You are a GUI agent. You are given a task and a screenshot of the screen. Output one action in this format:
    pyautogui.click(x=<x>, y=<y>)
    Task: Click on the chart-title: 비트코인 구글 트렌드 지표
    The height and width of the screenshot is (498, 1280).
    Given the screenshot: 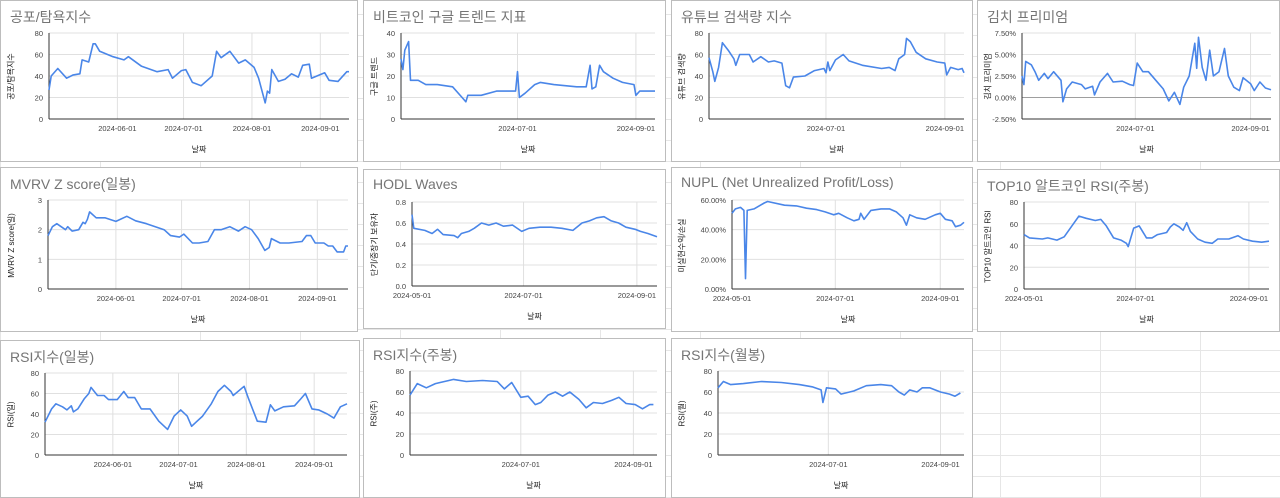 What is the action you would take?
    pyautogui.click(x=450, y=17)
    